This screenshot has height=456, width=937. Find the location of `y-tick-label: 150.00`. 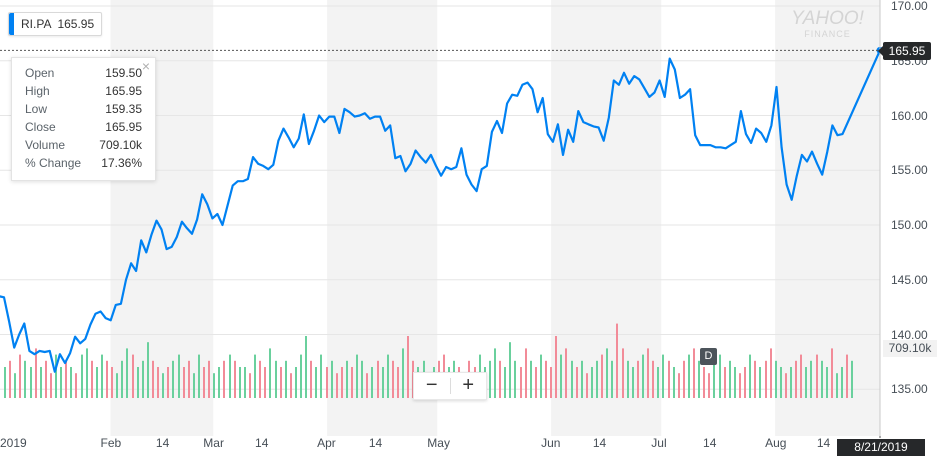

y-tick-label: 150.00 is located at coordinates (909, 225).